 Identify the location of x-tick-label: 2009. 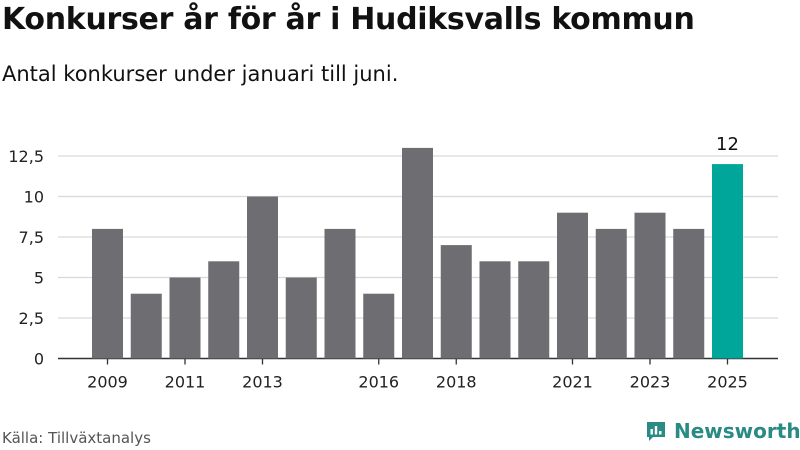
(107, 382).